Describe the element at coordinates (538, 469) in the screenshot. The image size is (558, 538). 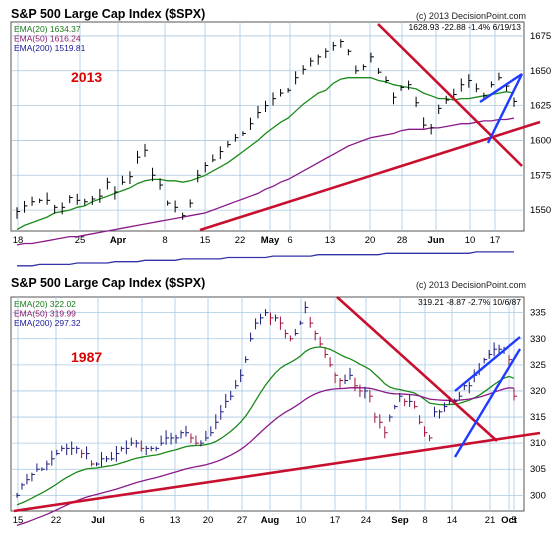
I see `y-tick-label: 305` at that location.